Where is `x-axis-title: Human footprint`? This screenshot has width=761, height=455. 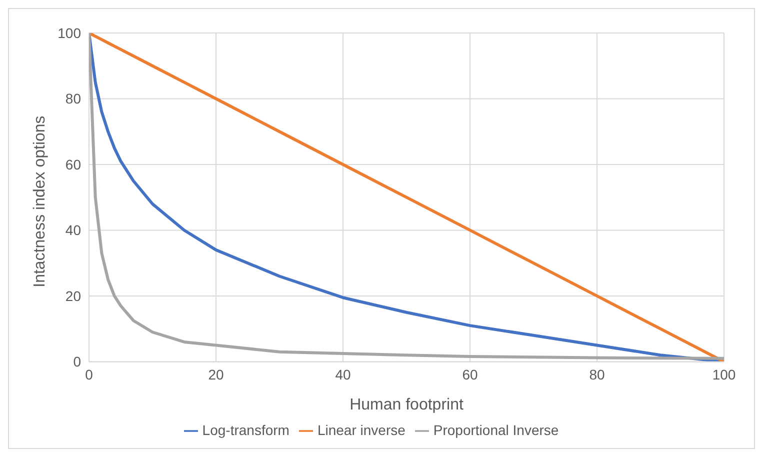
x-axis-title: Human footprint is located at coordinates (407, 405).